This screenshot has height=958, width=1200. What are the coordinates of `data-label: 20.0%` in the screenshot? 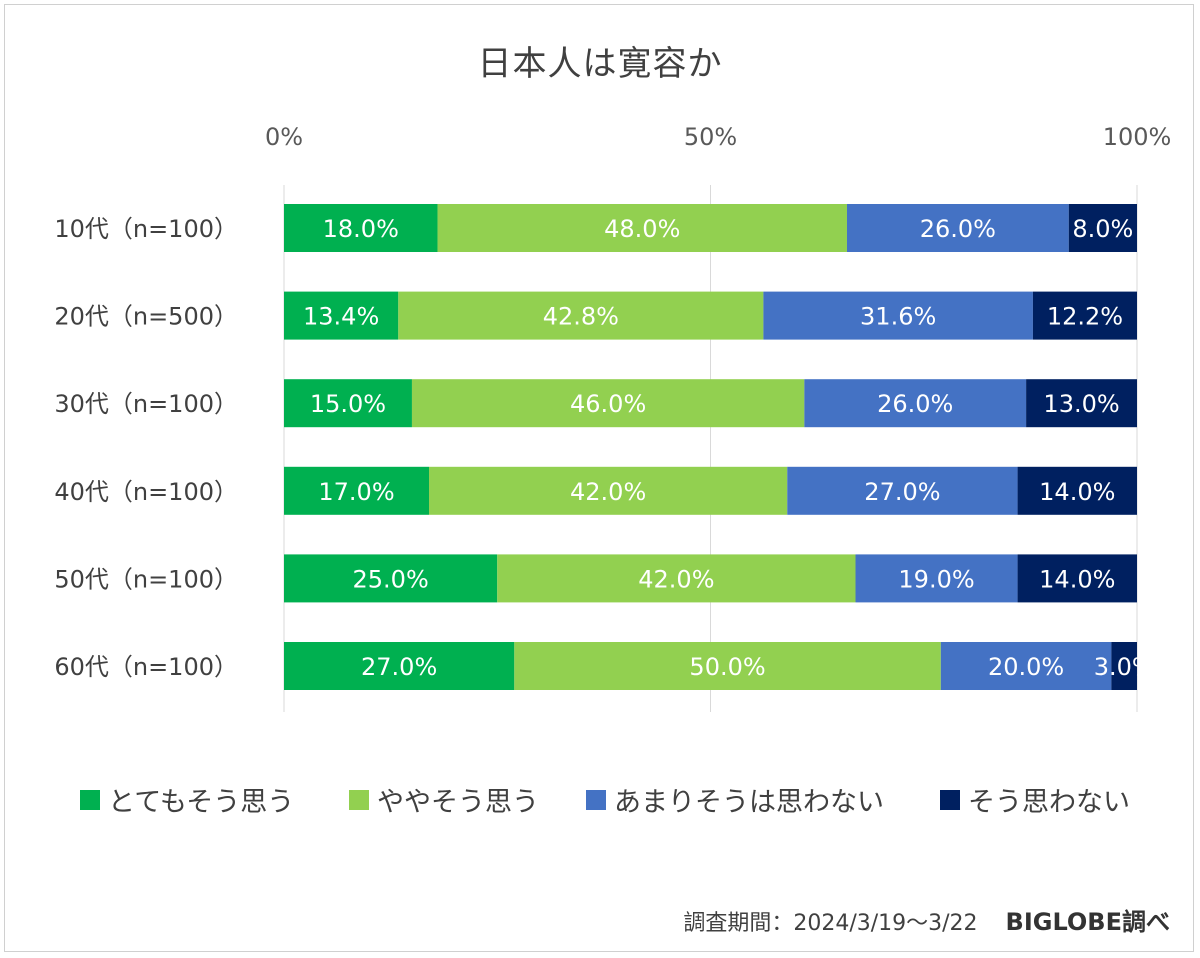 It's located at (1026, 667).